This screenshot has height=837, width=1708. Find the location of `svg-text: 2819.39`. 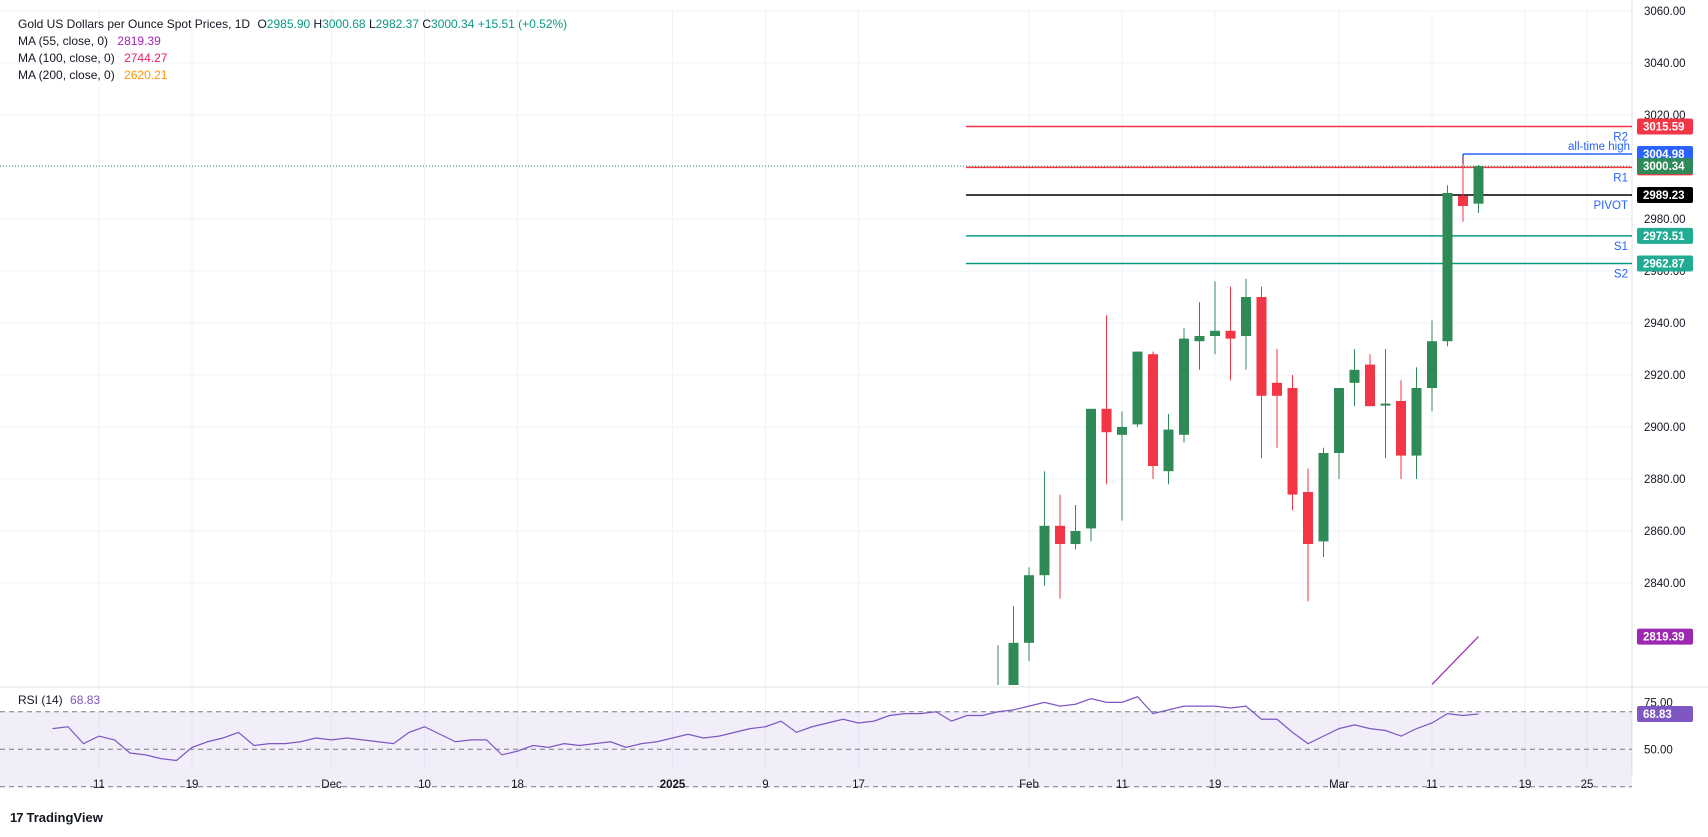

svg-text: 2819.39 is located at coordinates (1664, 638).